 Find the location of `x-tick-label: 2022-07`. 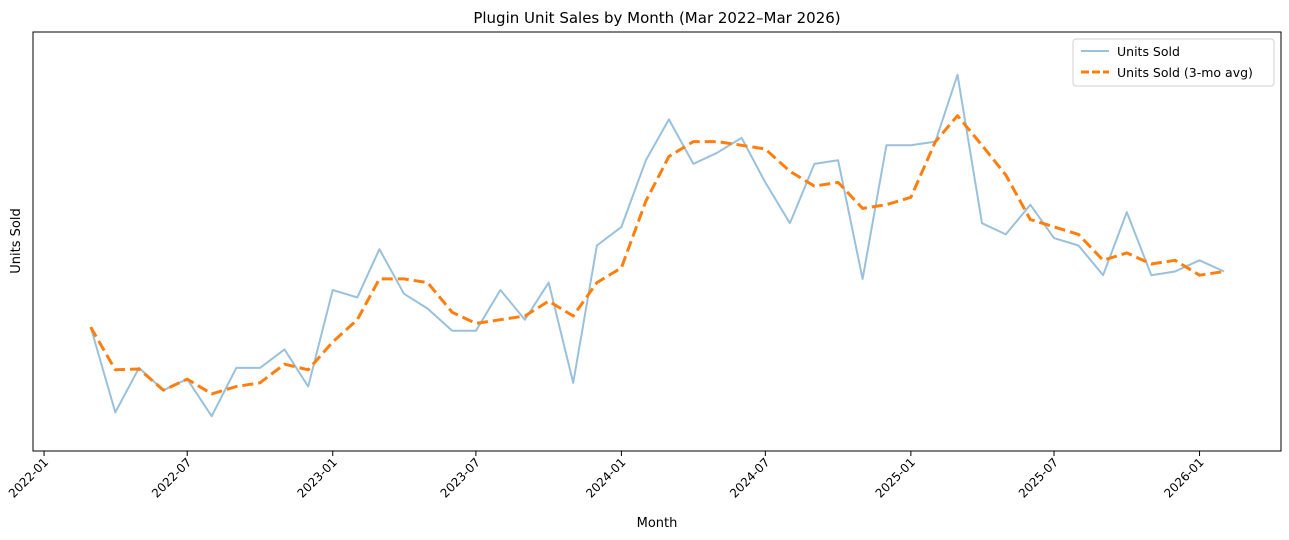

x-tick-label: 2022-07 is located at coordinates (171, 477).